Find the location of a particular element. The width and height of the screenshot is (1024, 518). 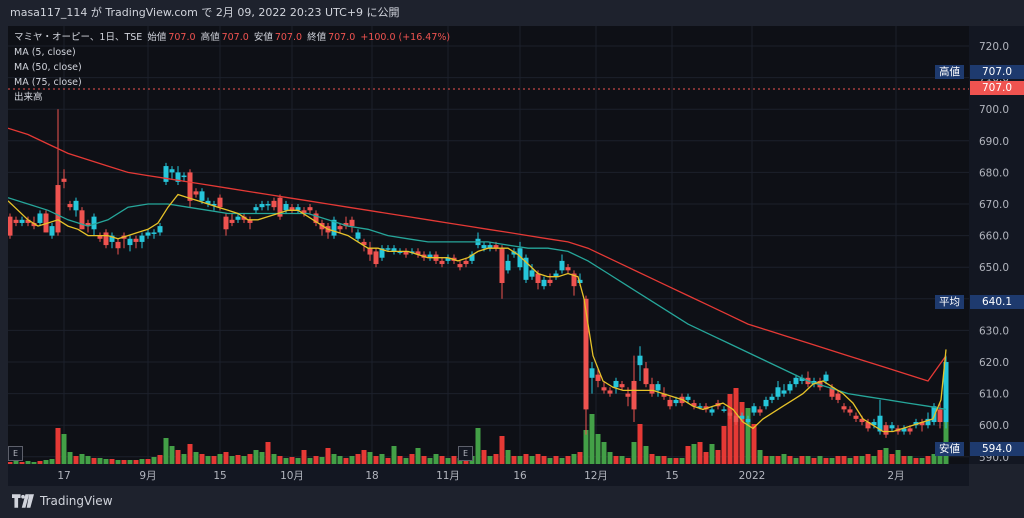

last-price-tag: 707.0 is located at coordinates (997, 88).